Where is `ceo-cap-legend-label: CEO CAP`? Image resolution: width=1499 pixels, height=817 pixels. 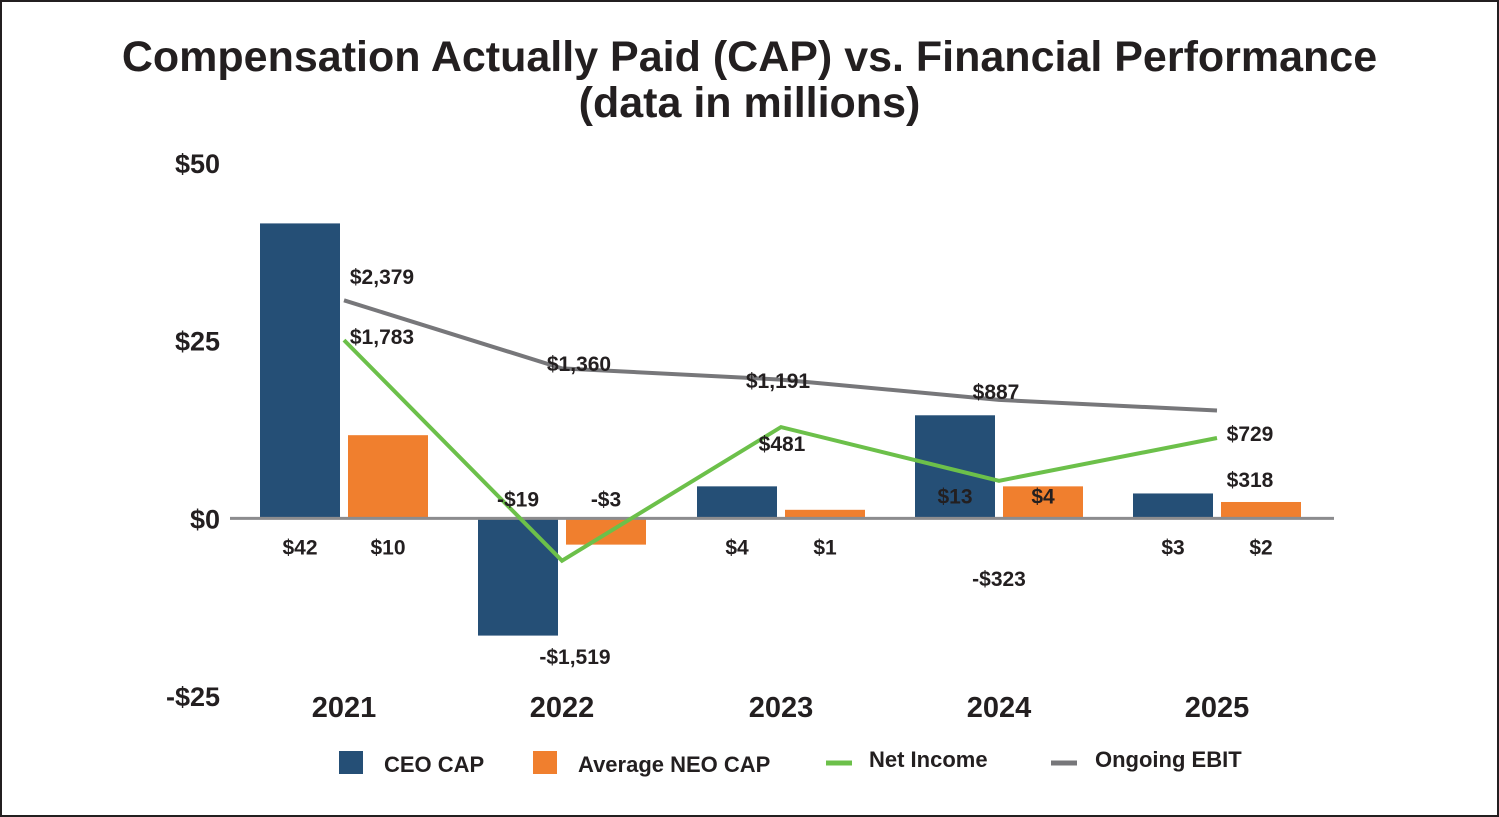
ceo-cap-legend-label: CEO CAP is located at coordinates (434, 764).